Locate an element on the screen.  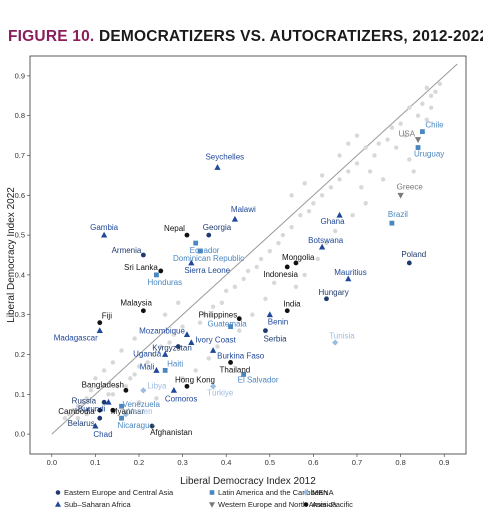
point-label-kyrgyzstan: Kyrgyzstan is located at coordinates (172, 348).